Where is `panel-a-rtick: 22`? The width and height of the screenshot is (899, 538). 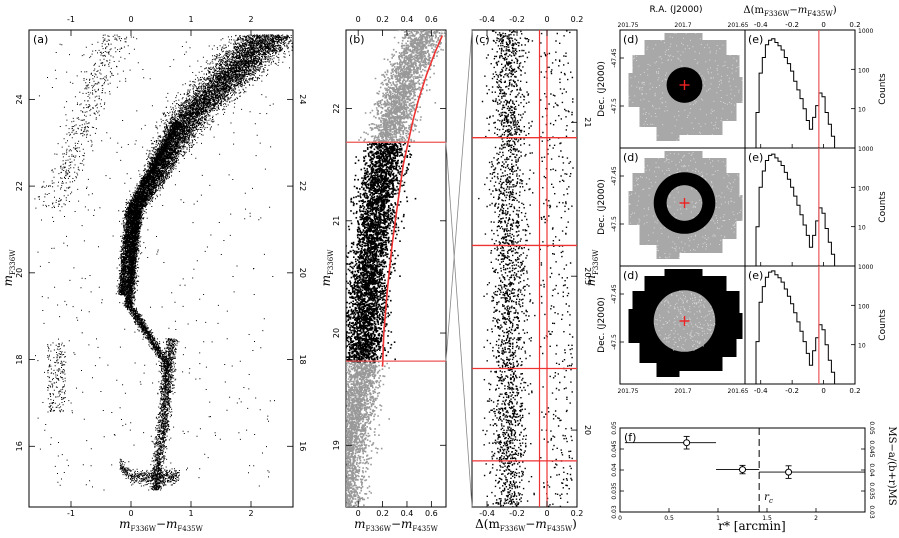
panel-a-rtick: 22 is located at coordinates (302, 186).